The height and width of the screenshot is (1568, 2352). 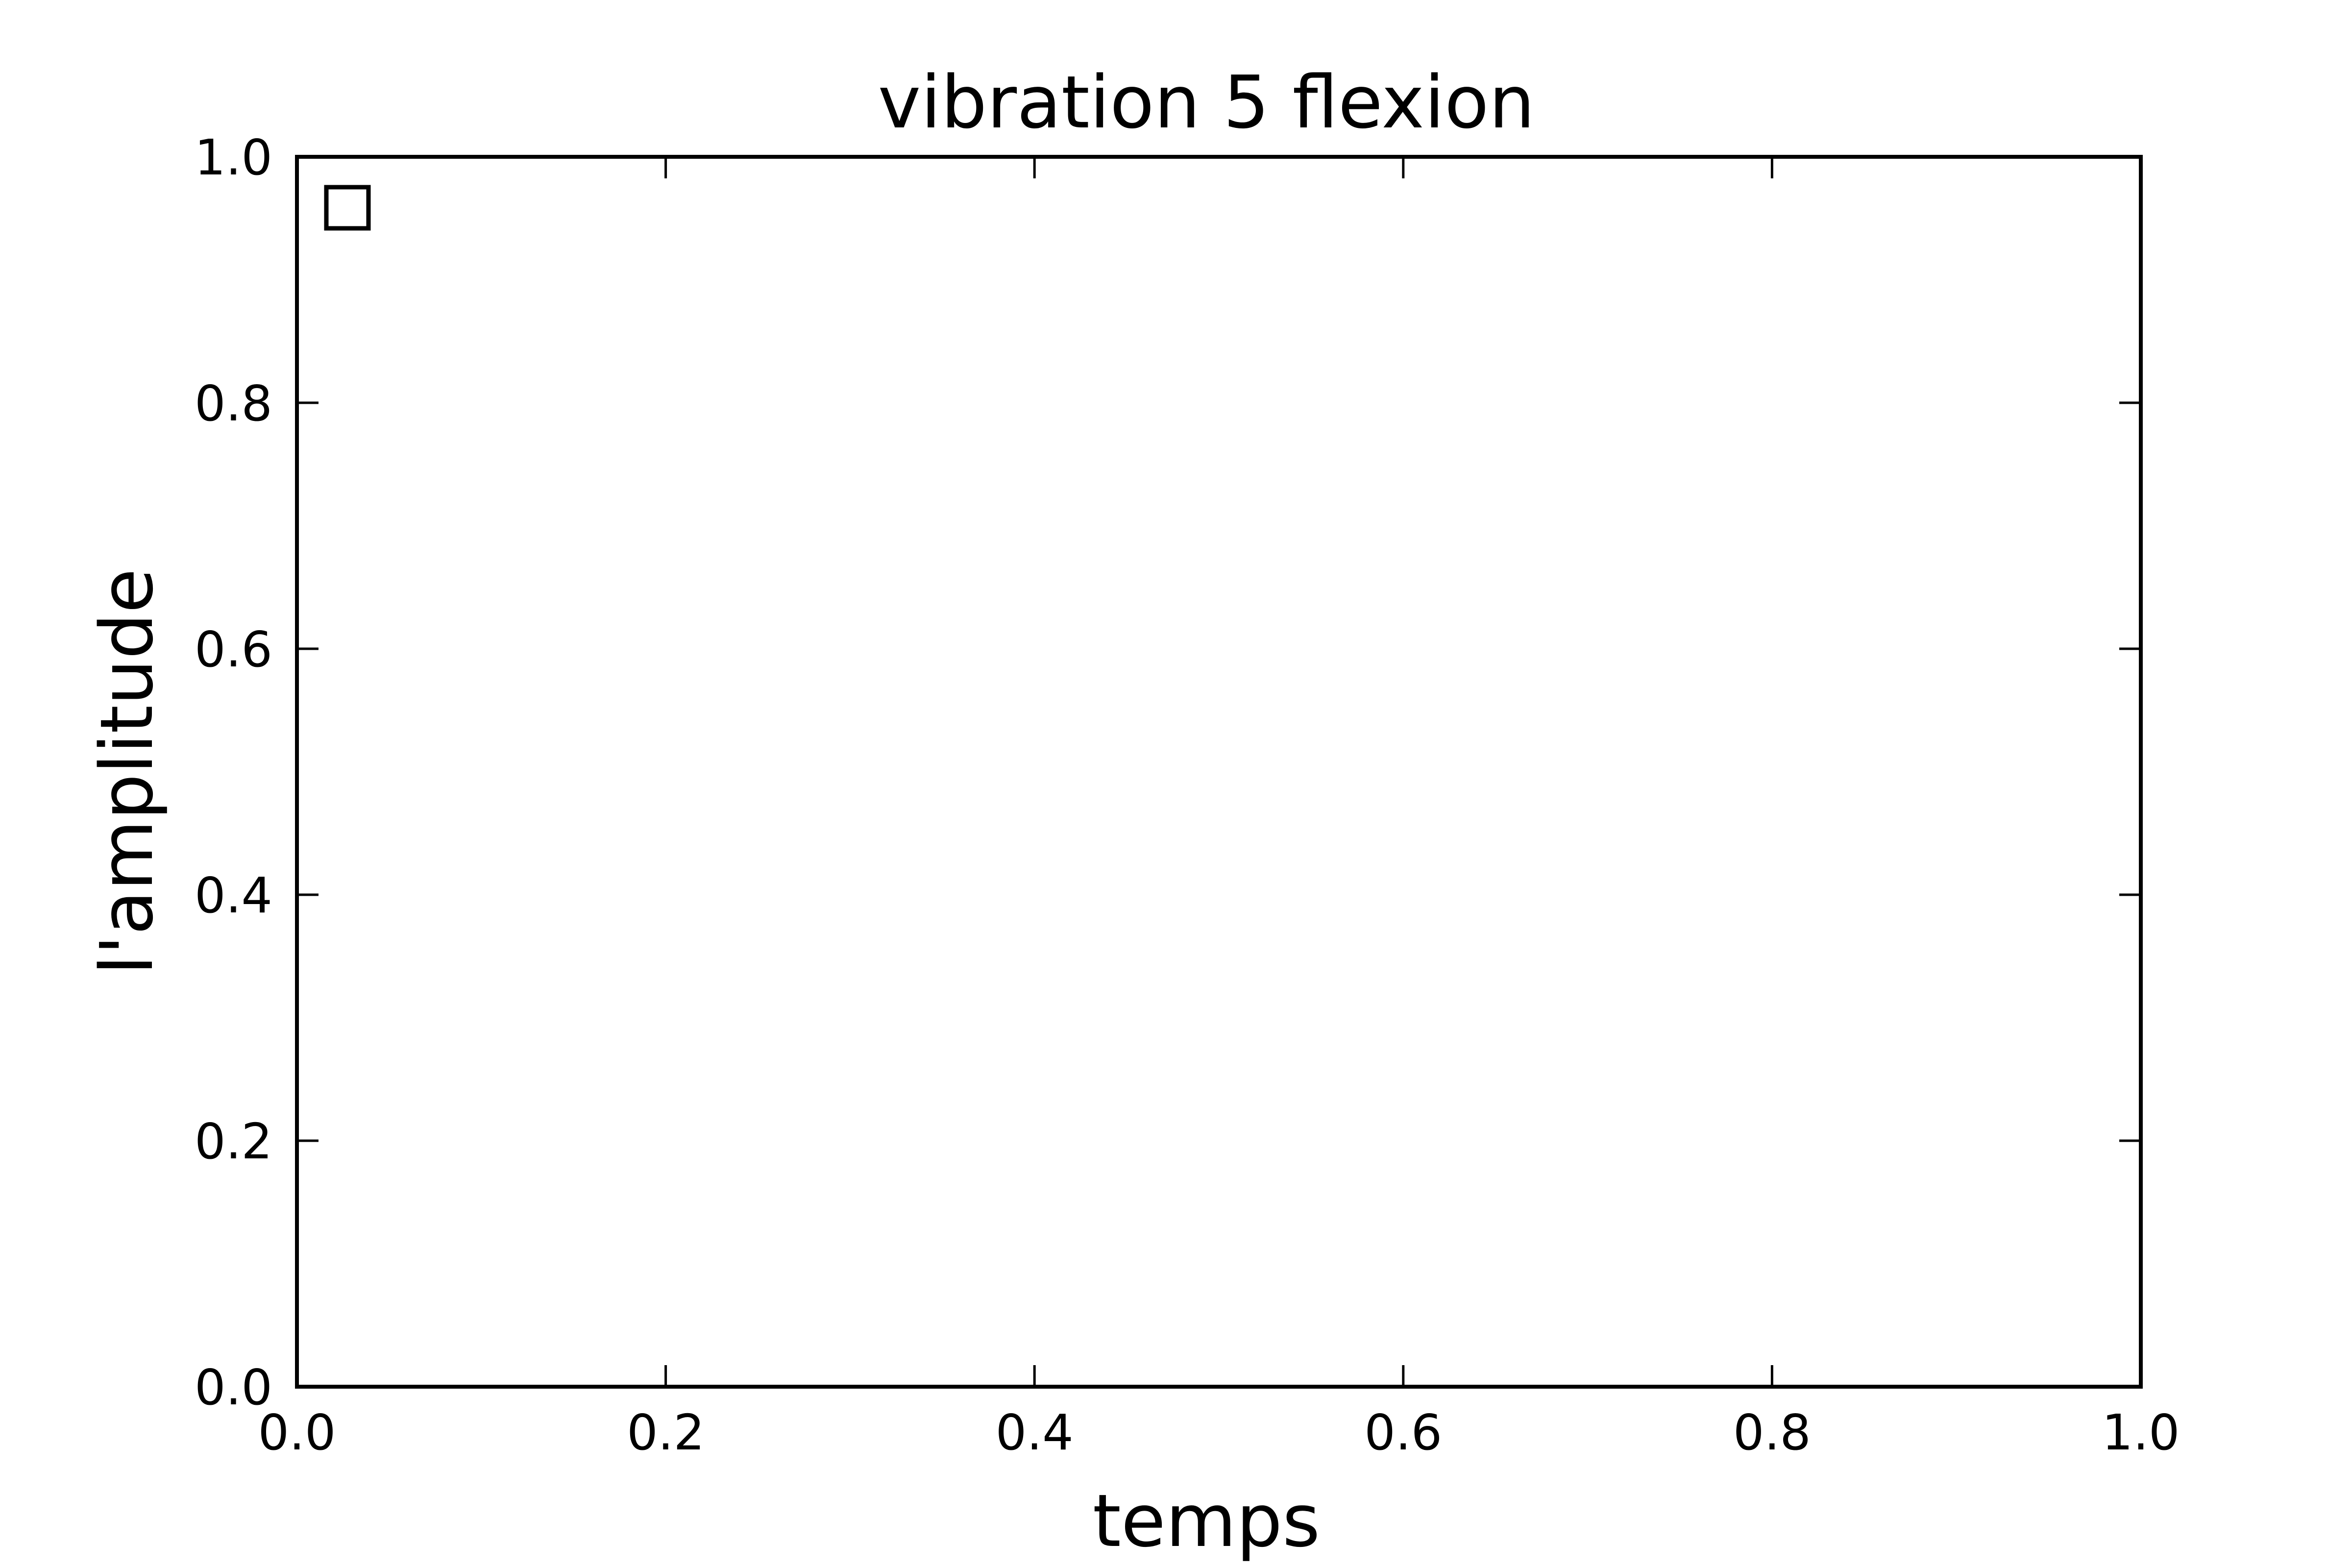 What do you see at coordinates (1772, 1432) in the screenshot?
I see `x-tick-label: 0.8` at bounding box center [1772, 1432].